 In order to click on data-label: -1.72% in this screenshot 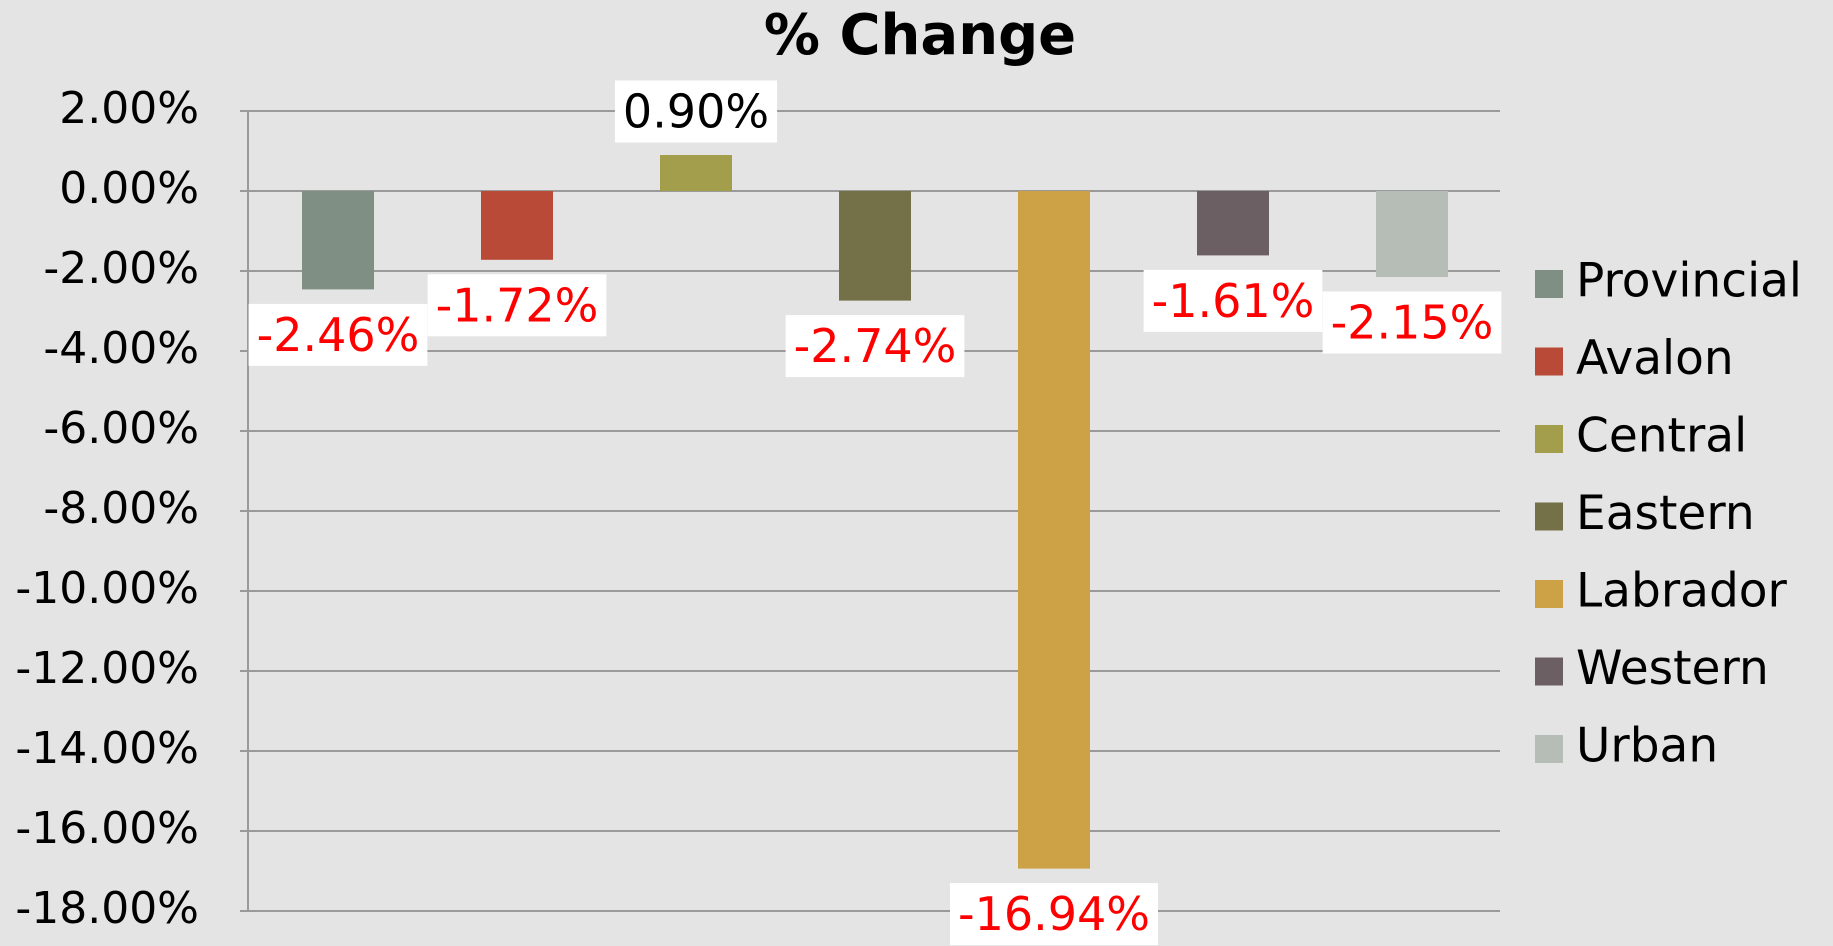, I will do `click(517, 305)`.